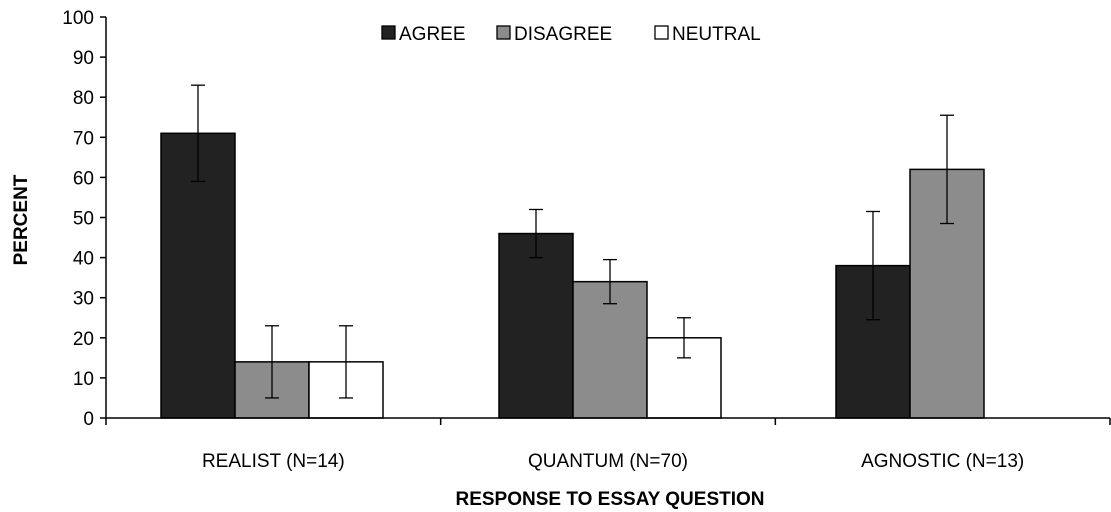 Image resolution: width=1111 pixels, height=512 pixels. I want to click on y-tick-label: 60, so click(83, 178).